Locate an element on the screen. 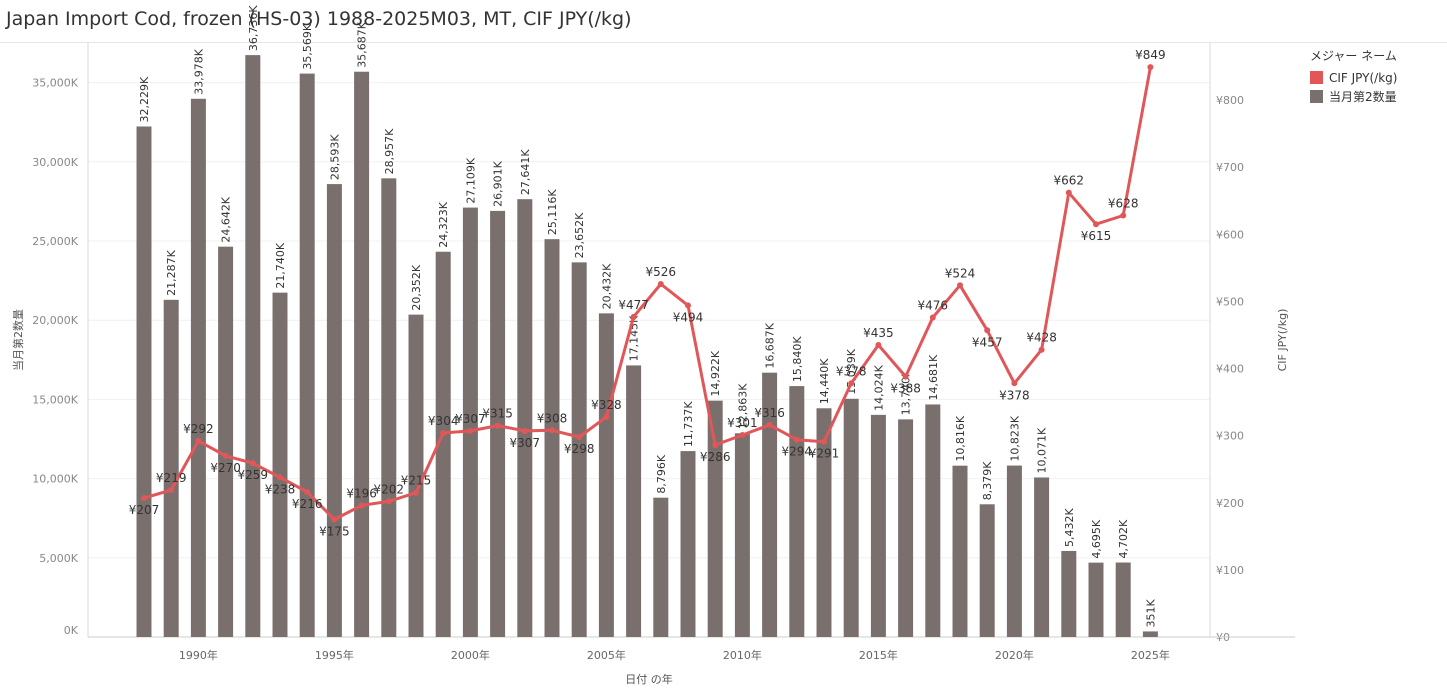 This screenshot has width=1447, height=695. price-label: ¥294 is located at coordinates (797, 452).